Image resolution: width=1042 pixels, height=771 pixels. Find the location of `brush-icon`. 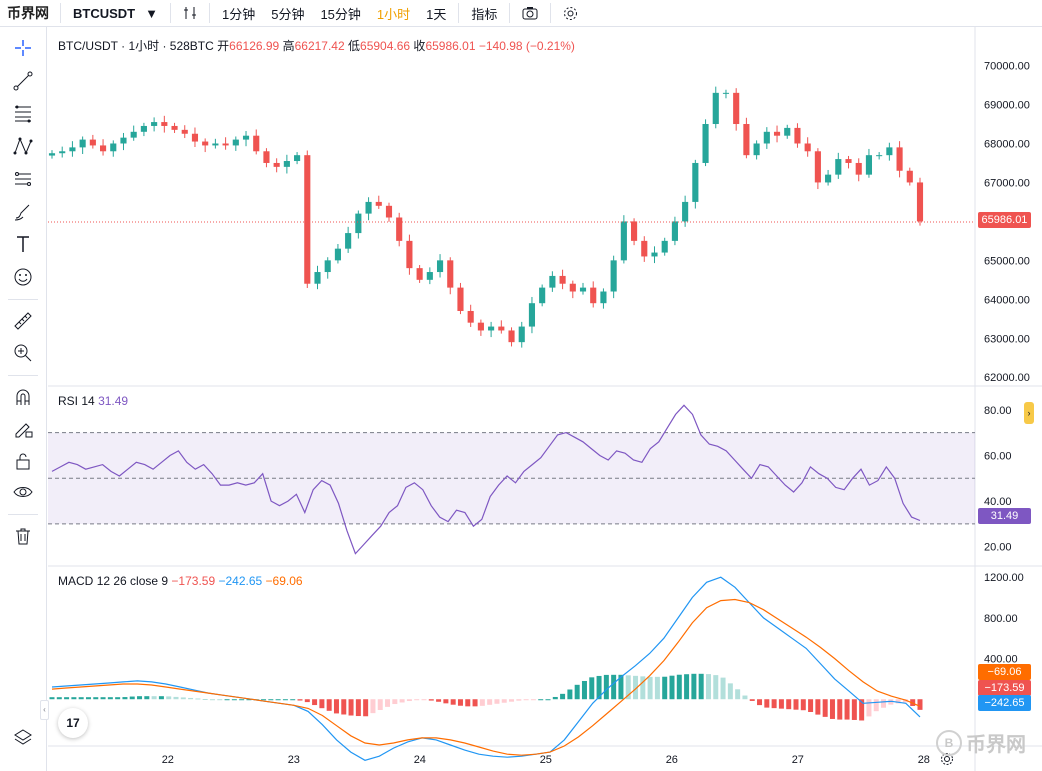

brush-icon is located at coordinates (23, 212).